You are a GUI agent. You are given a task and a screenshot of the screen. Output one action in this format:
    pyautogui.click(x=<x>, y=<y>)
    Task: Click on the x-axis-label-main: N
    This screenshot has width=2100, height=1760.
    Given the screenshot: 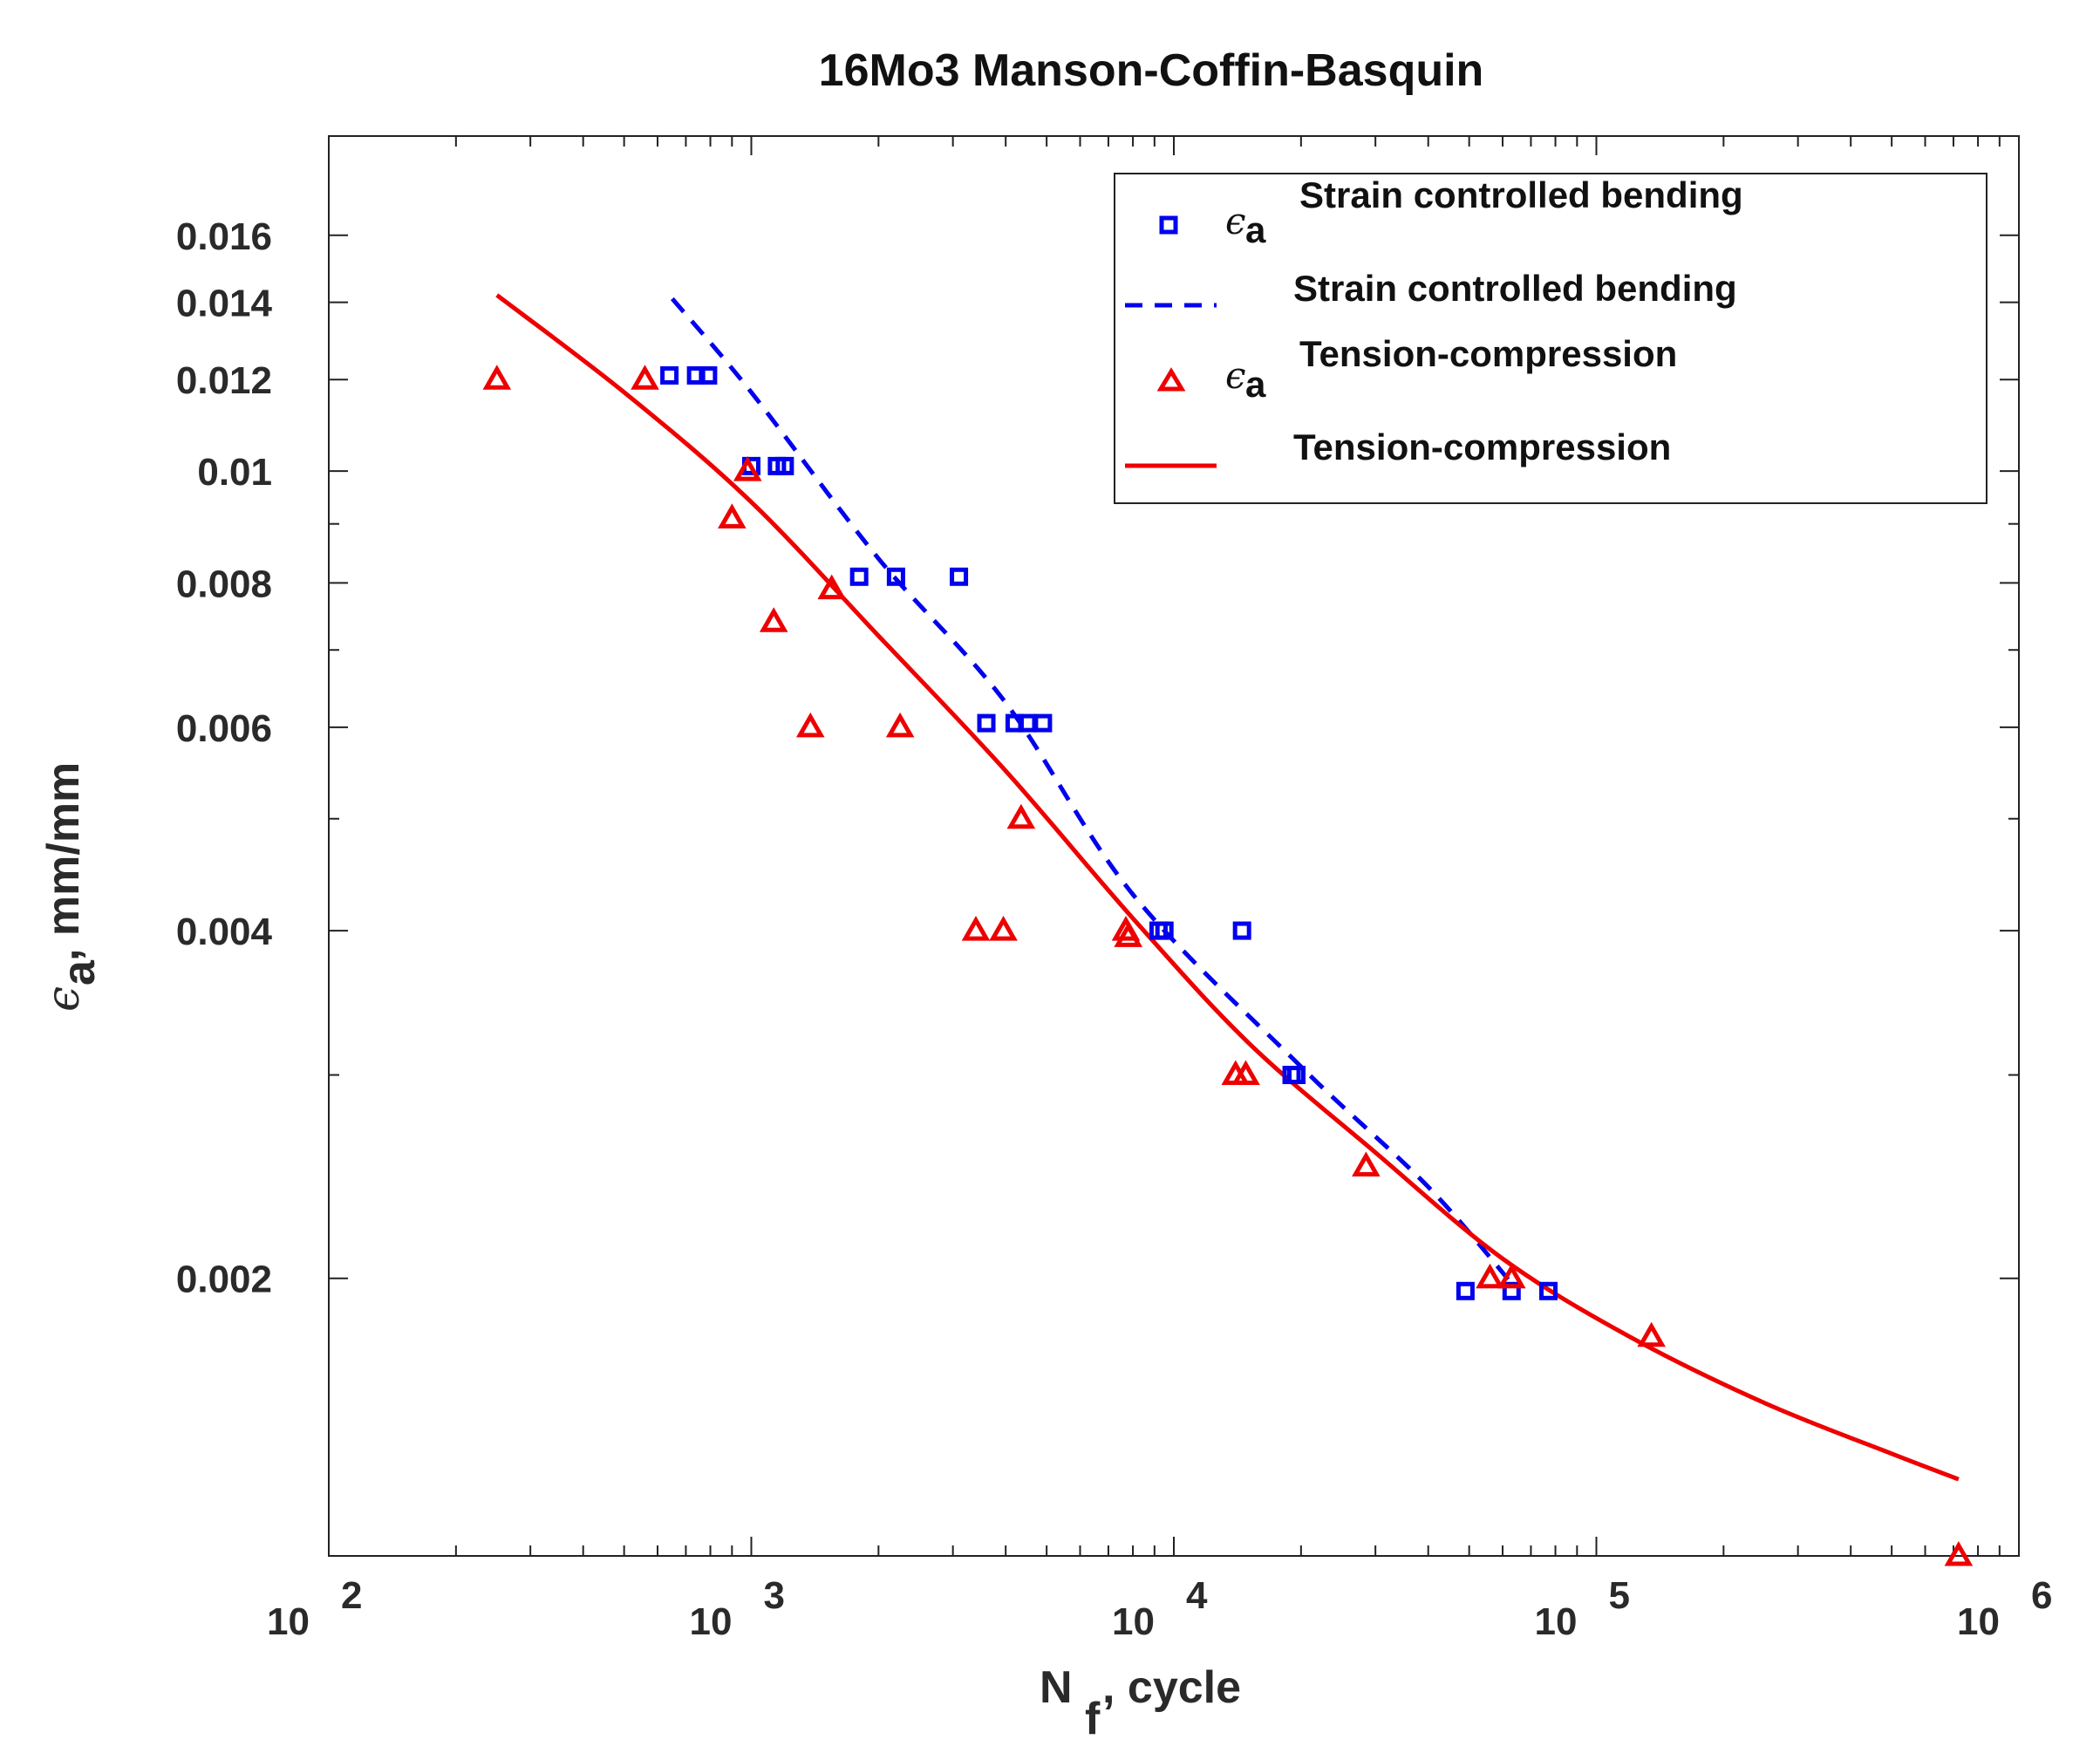 What is the action you would take?
    pyautogui.click(x=1056, y=1687)
    